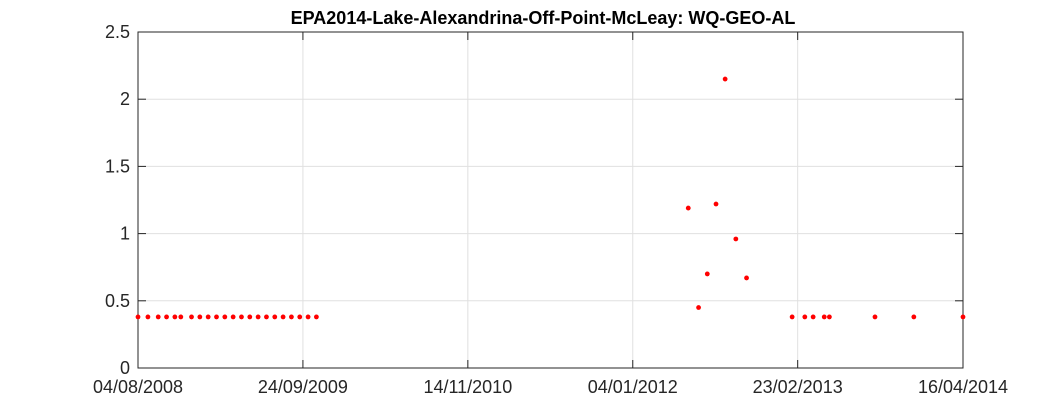 The height and width of the screenshot is (413, 1063). Describe the element at coordinates (963, 387) in the screenshot. I see `x-tick-label: 16/04/2014` at that location.